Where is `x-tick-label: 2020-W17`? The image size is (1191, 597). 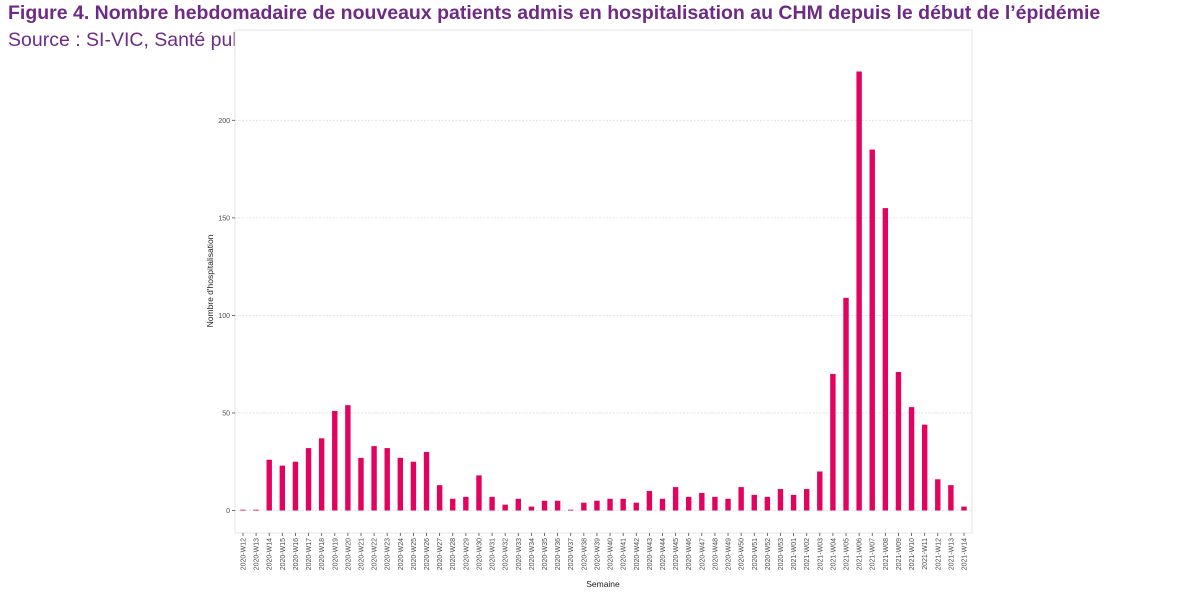 x-tick-label: 2020-W17 is located at coordinates (309, 554).